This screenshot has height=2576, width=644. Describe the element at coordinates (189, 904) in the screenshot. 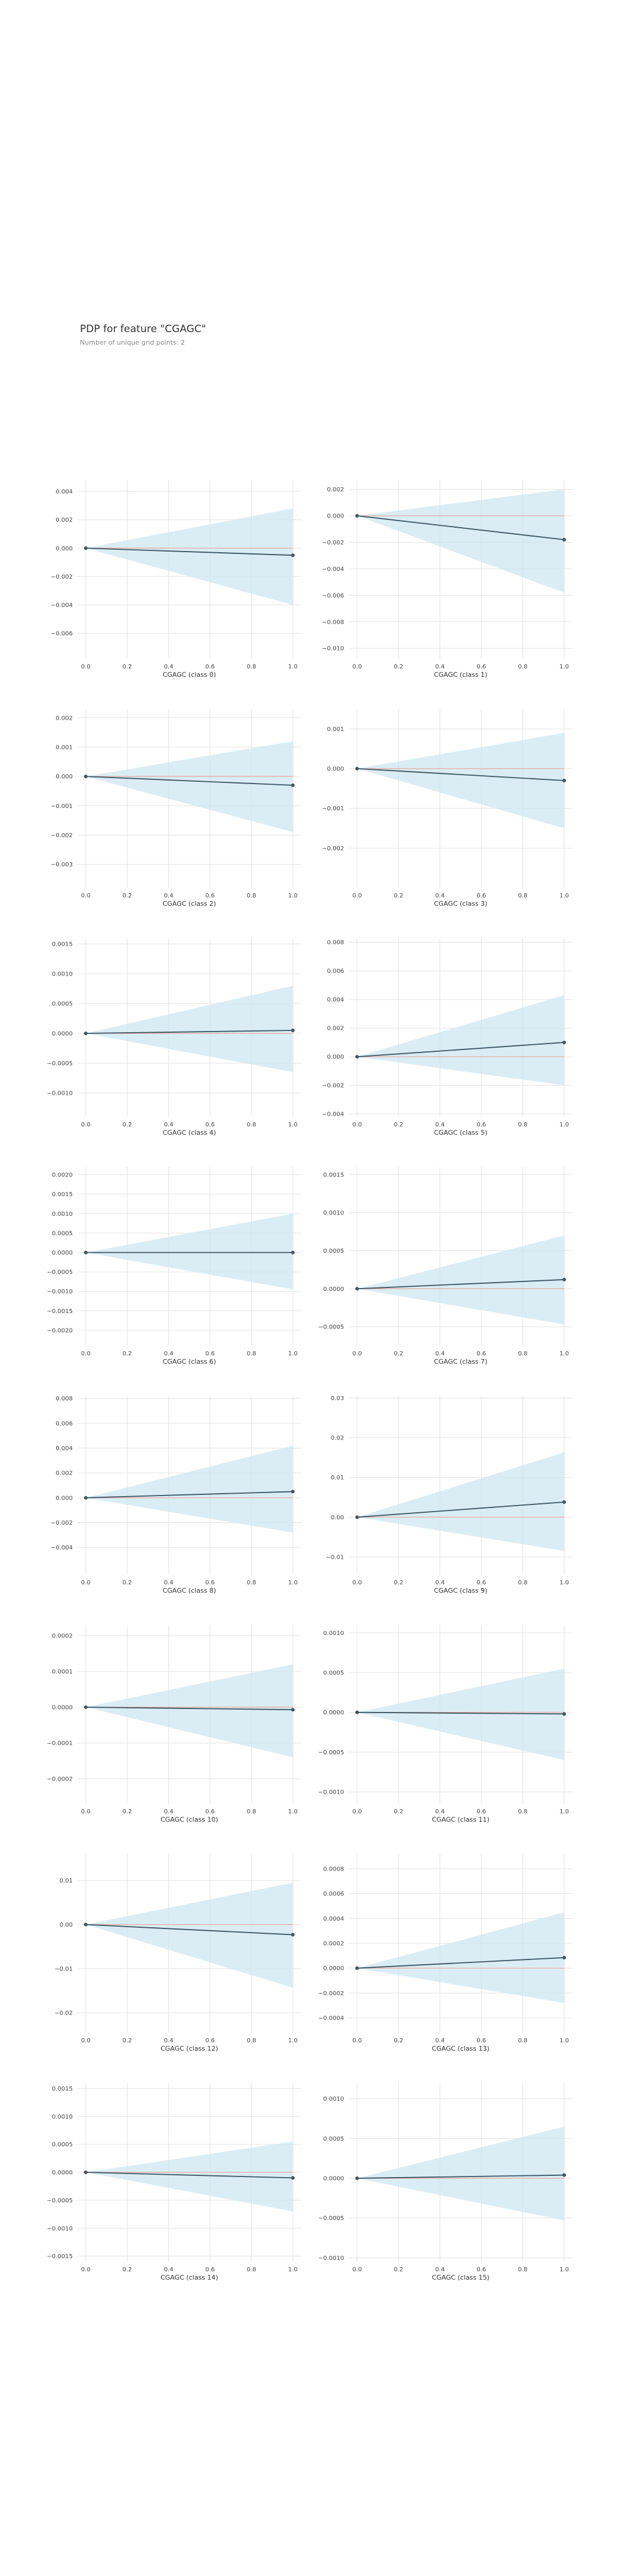

I see `x-axis-label: CGAGC (class 2)` at that location.